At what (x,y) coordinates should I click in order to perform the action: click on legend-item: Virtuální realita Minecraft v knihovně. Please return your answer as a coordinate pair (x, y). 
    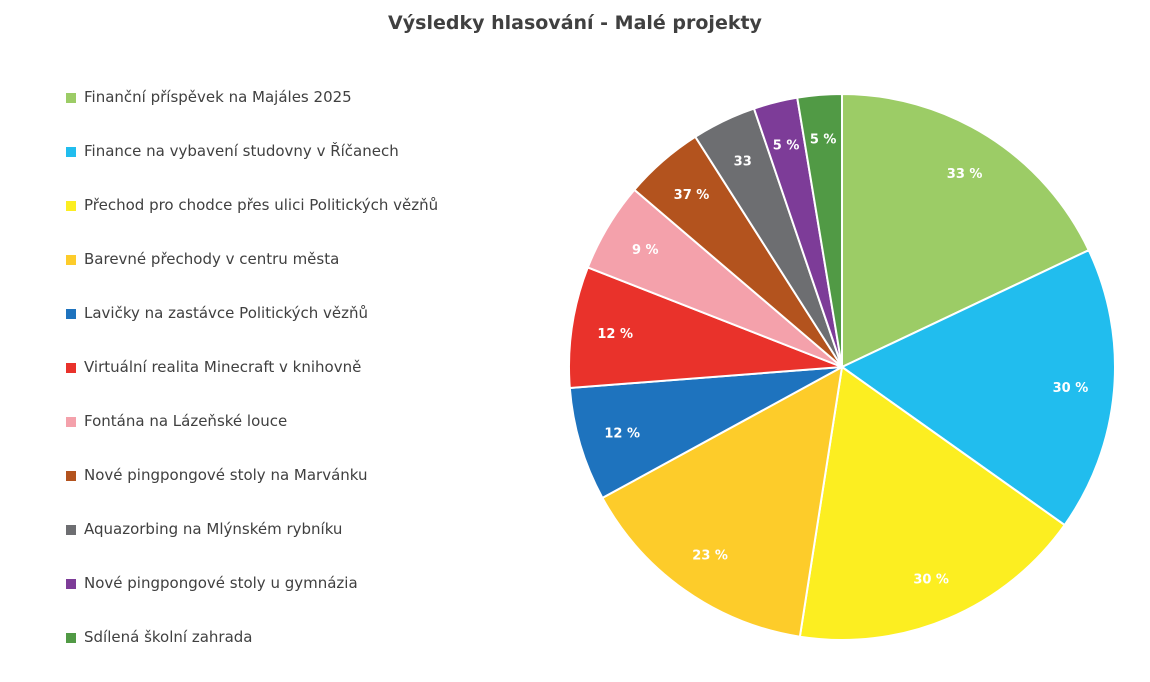
    Looking at the image, I should click on (252, 385).